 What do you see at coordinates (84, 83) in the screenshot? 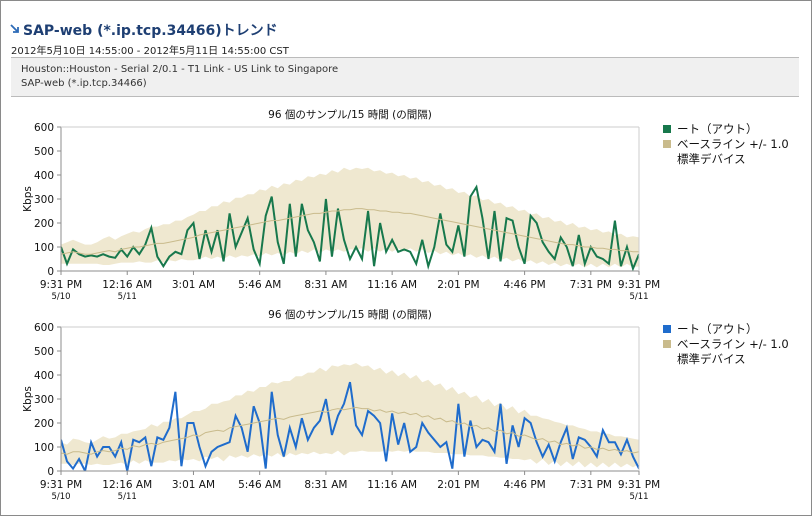
I see `object: SAP-web (*.ip.tcp.34466)` at bounding box center [84, 83].